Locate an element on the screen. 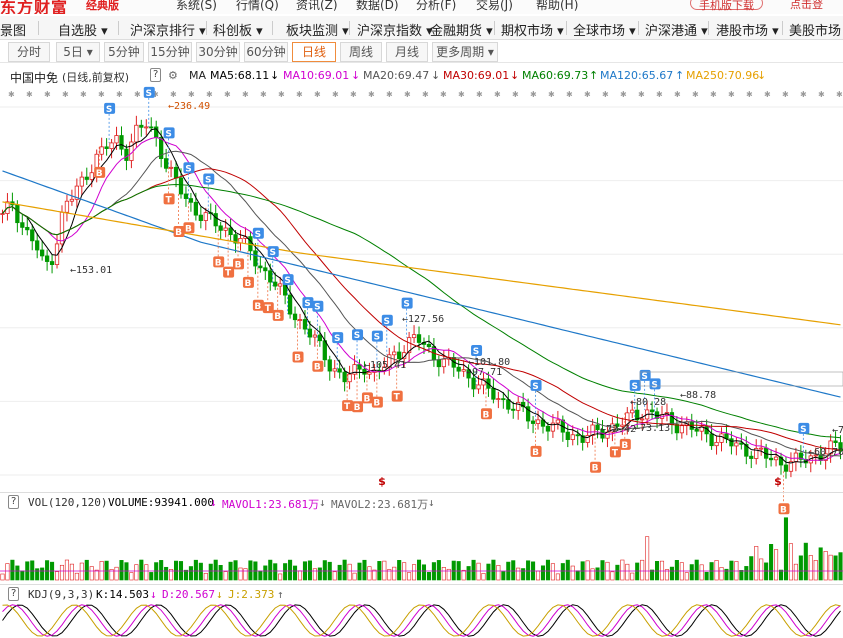  login-link: 点击登 is located at coordinates (806, 5).